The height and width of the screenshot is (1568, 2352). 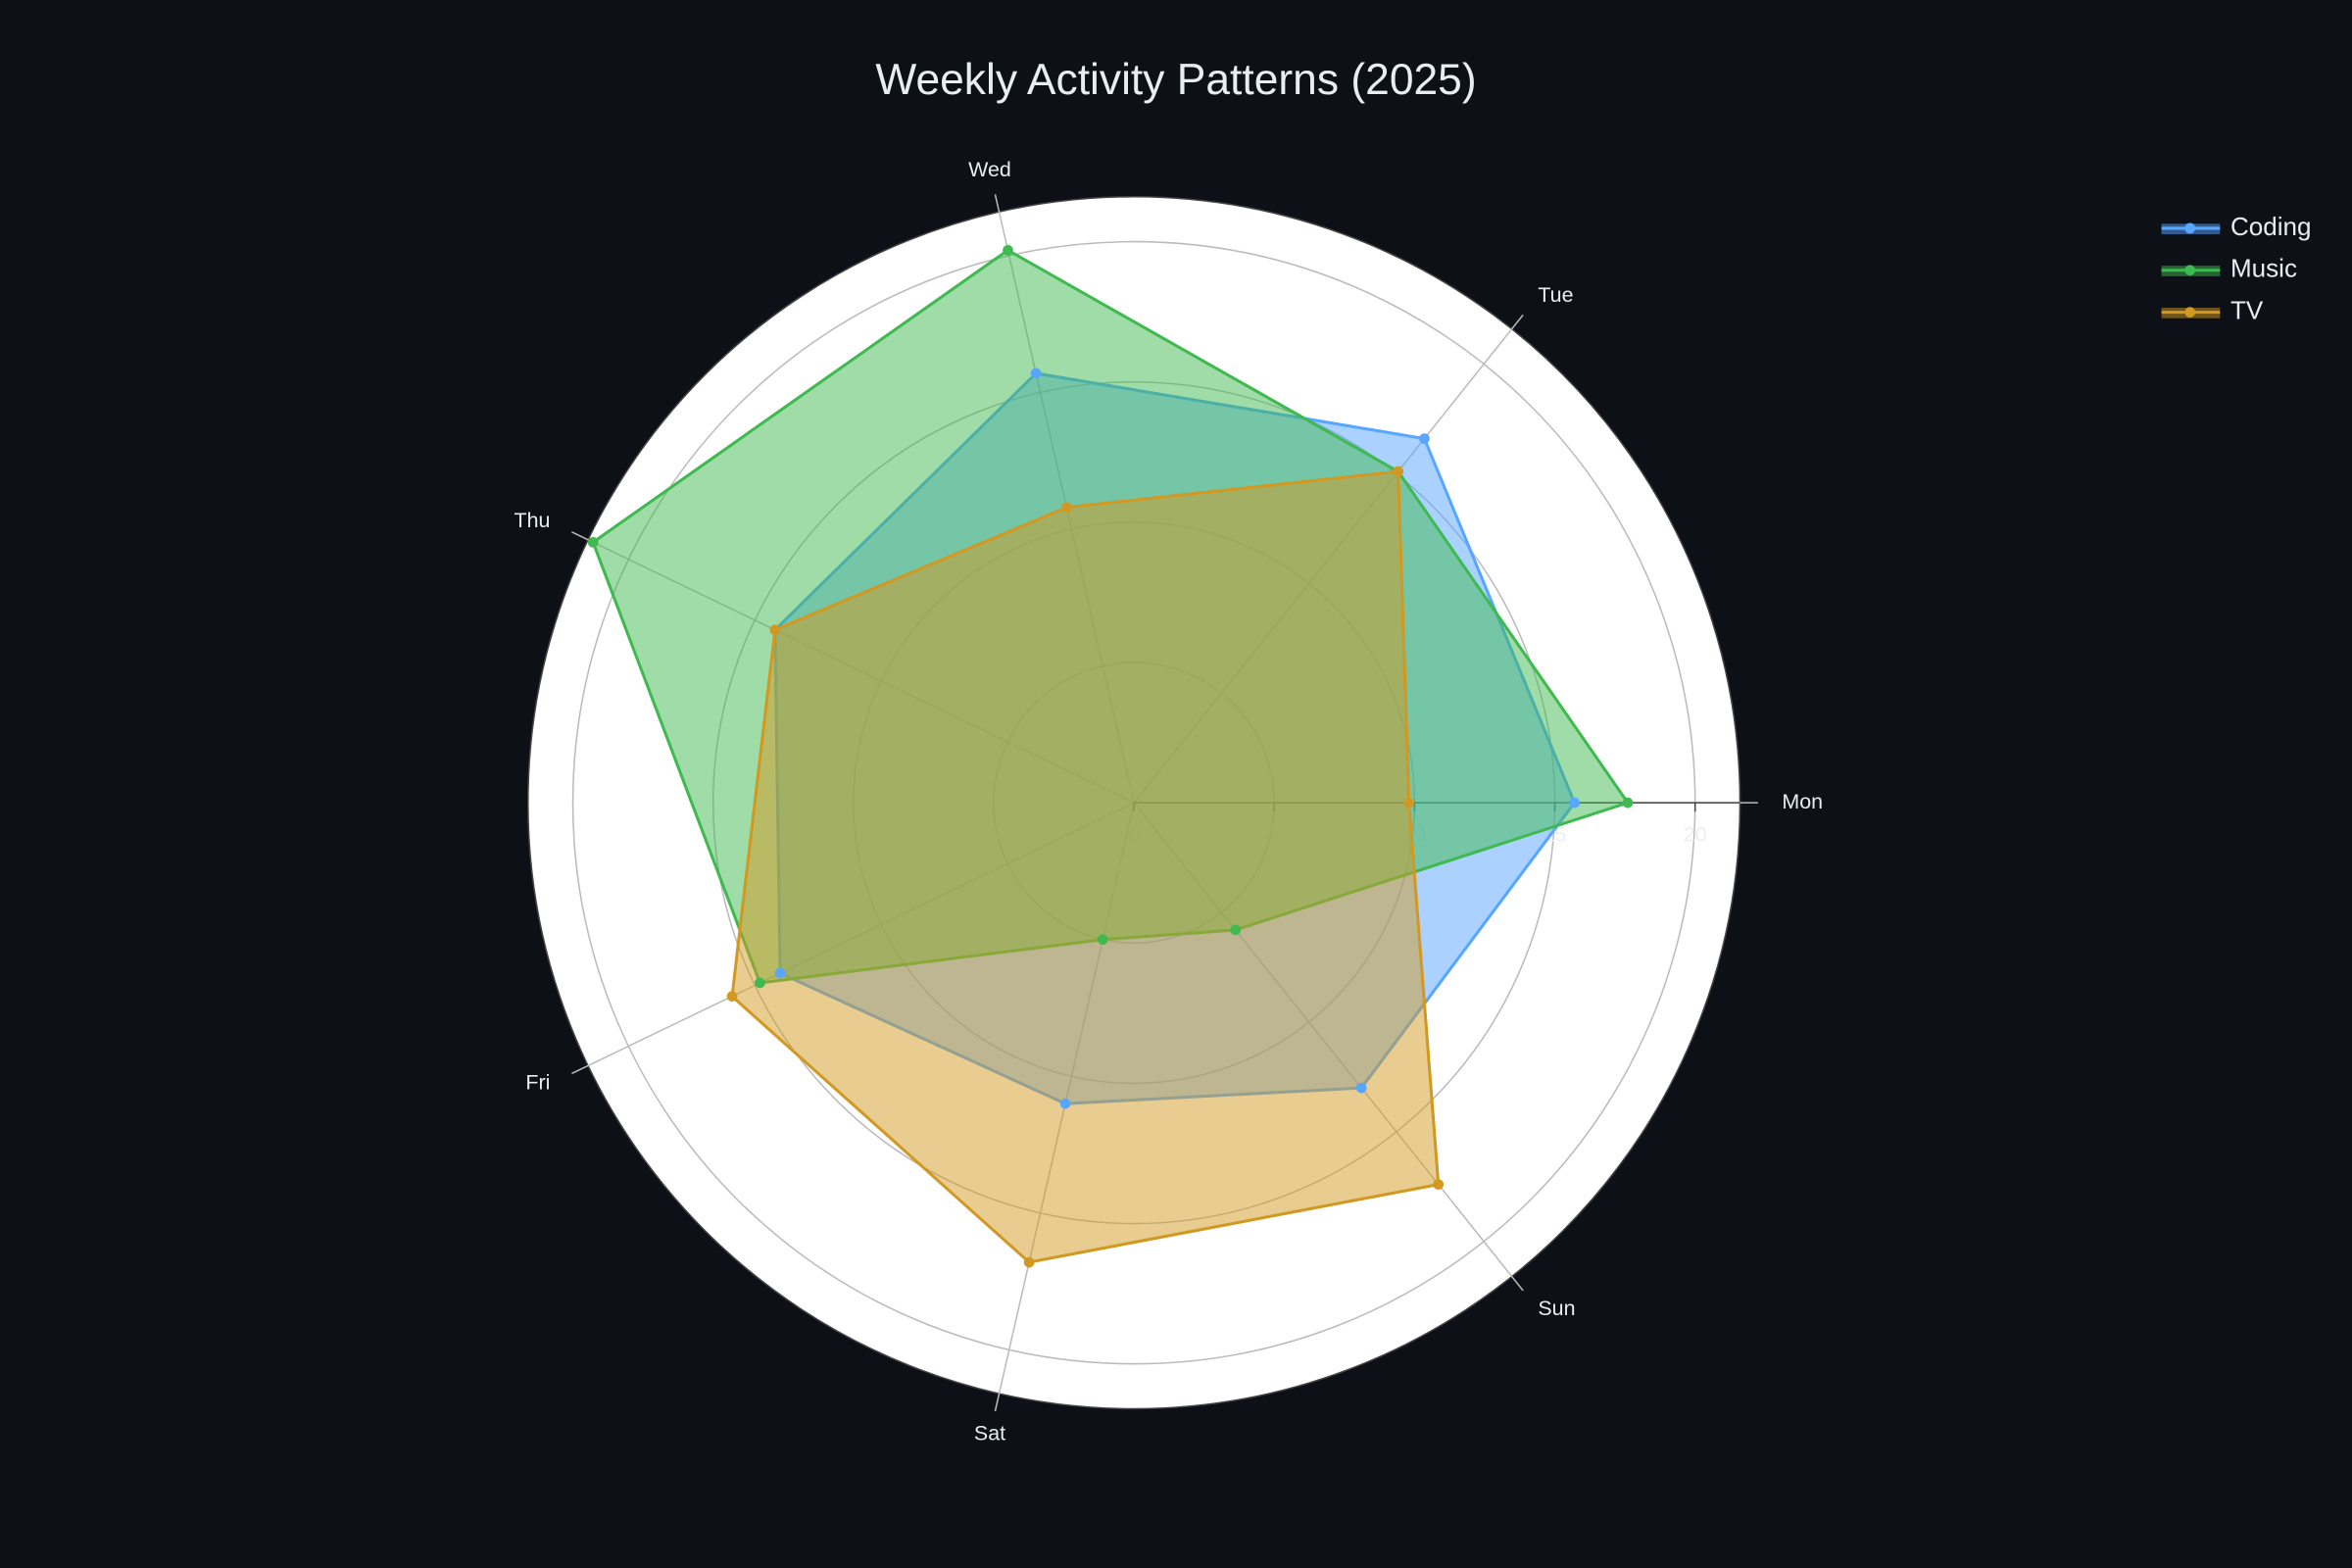 What do you see at coordinates (2263, 268) in the screenshot?
I see `legend-label: Music` at bounding box center [2263, 268].